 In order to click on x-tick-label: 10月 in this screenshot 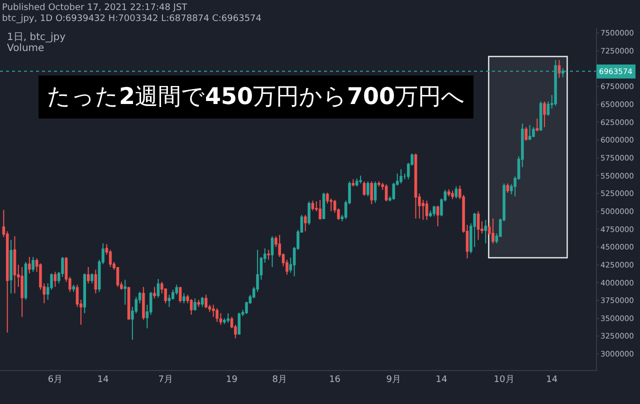, I will do `click(504, 379)`.